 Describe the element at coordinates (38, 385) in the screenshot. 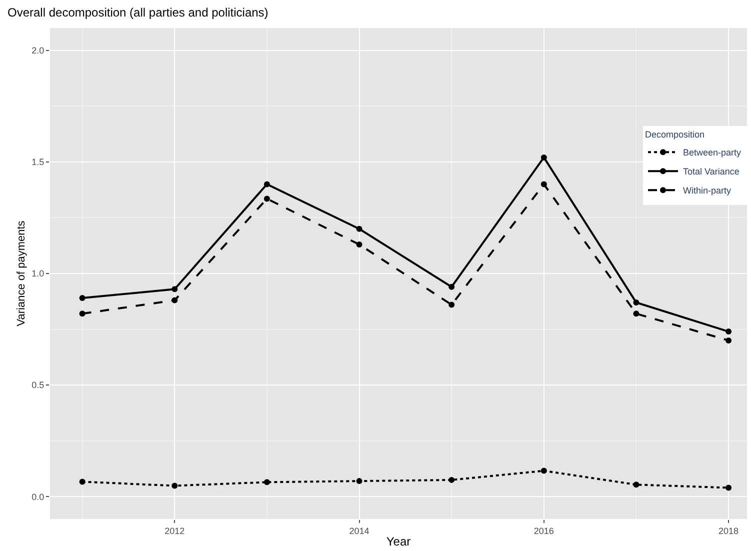

I see `y-tick-label: 0.5` at that location.